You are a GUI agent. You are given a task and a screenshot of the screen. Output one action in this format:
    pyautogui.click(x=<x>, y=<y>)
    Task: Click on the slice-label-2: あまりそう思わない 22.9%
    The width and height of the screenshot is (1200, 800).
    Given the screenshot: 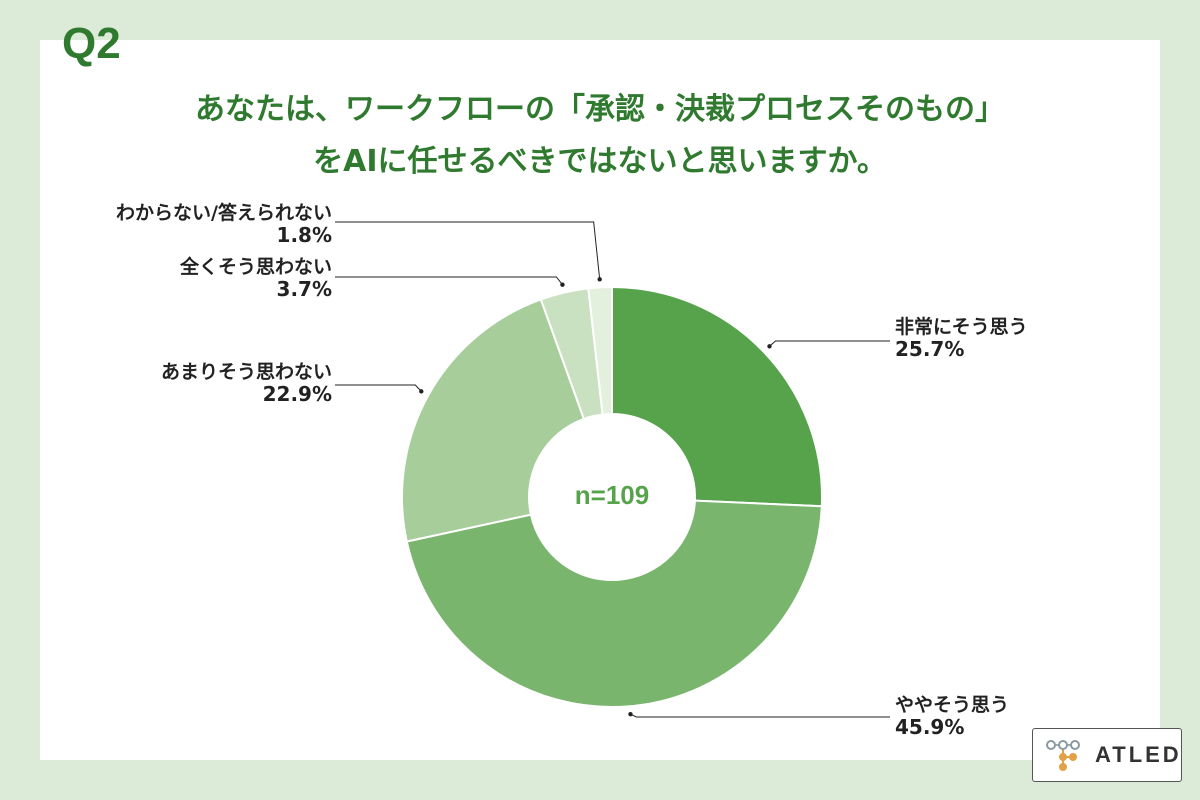 What is the action you would take?
    pyautogui.click(x=246, y=383)
    